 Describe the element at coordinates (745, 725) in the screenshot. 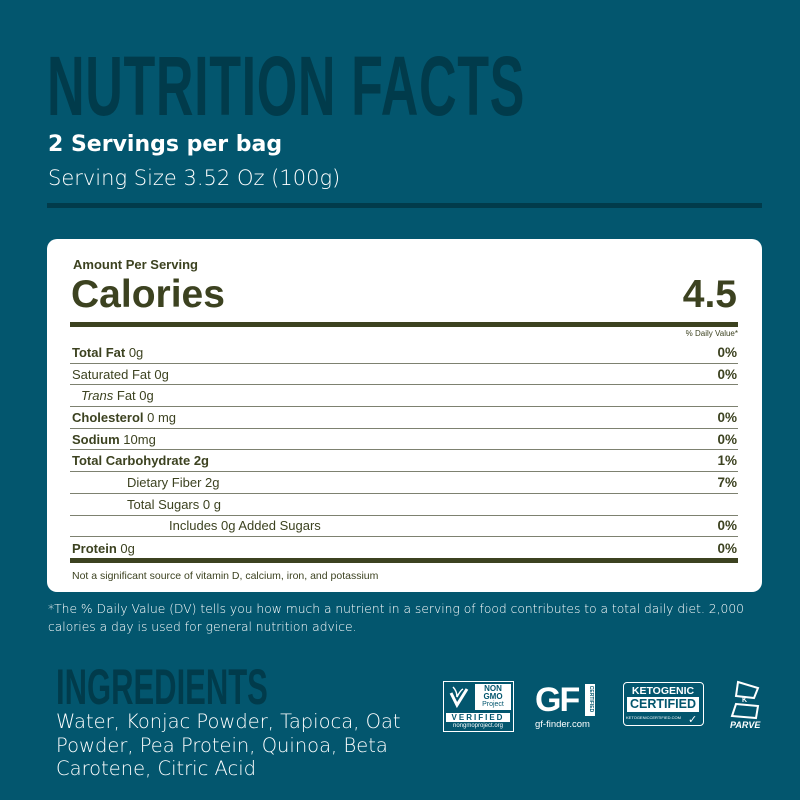

I see `kosher-label: PARVE` at that location.